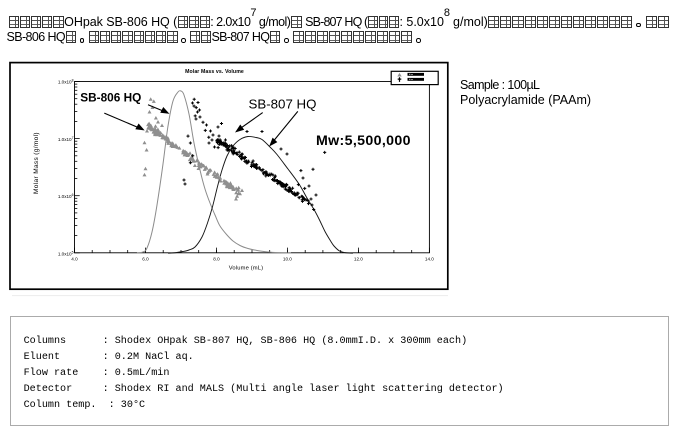 This screenshot has height=434, width=677. I want to click on svg-text: SB-806 HQ, so click(110, 97).